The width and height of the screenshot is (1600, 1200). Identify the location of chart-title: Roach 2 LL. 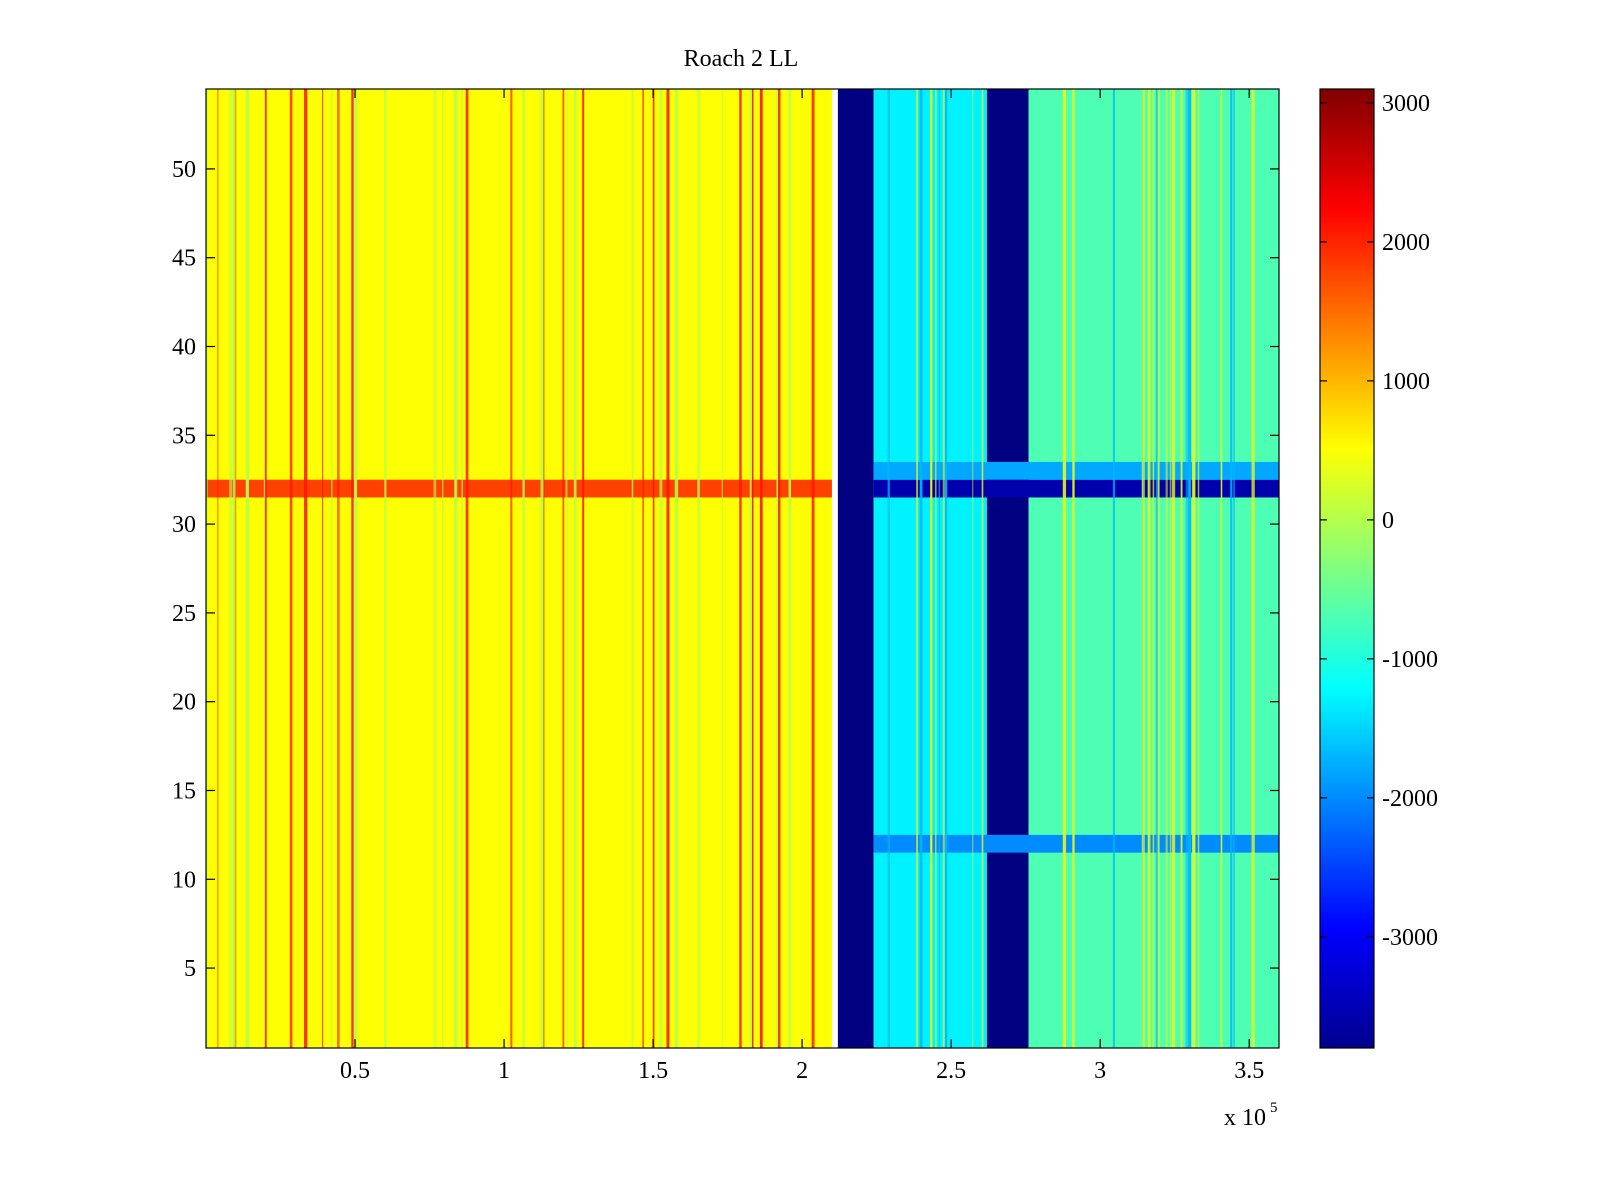
(741, 59).